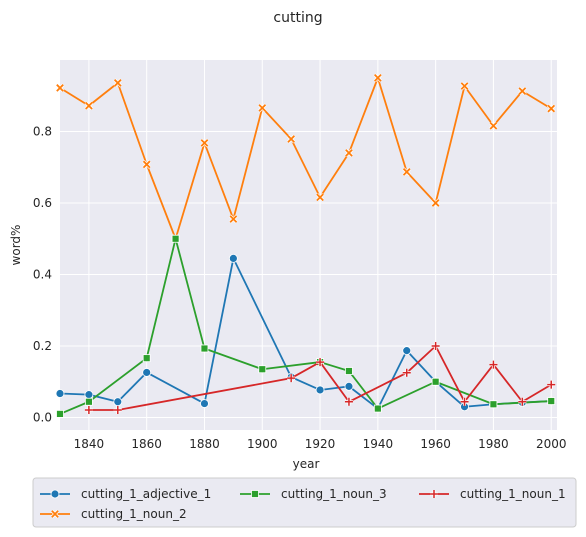 This screenshot has height=537, width=586. What do you see at coordinates (204, 444) in the screenshot?
I see `x-tick-label: 1880` at bounding box center [204, 444].